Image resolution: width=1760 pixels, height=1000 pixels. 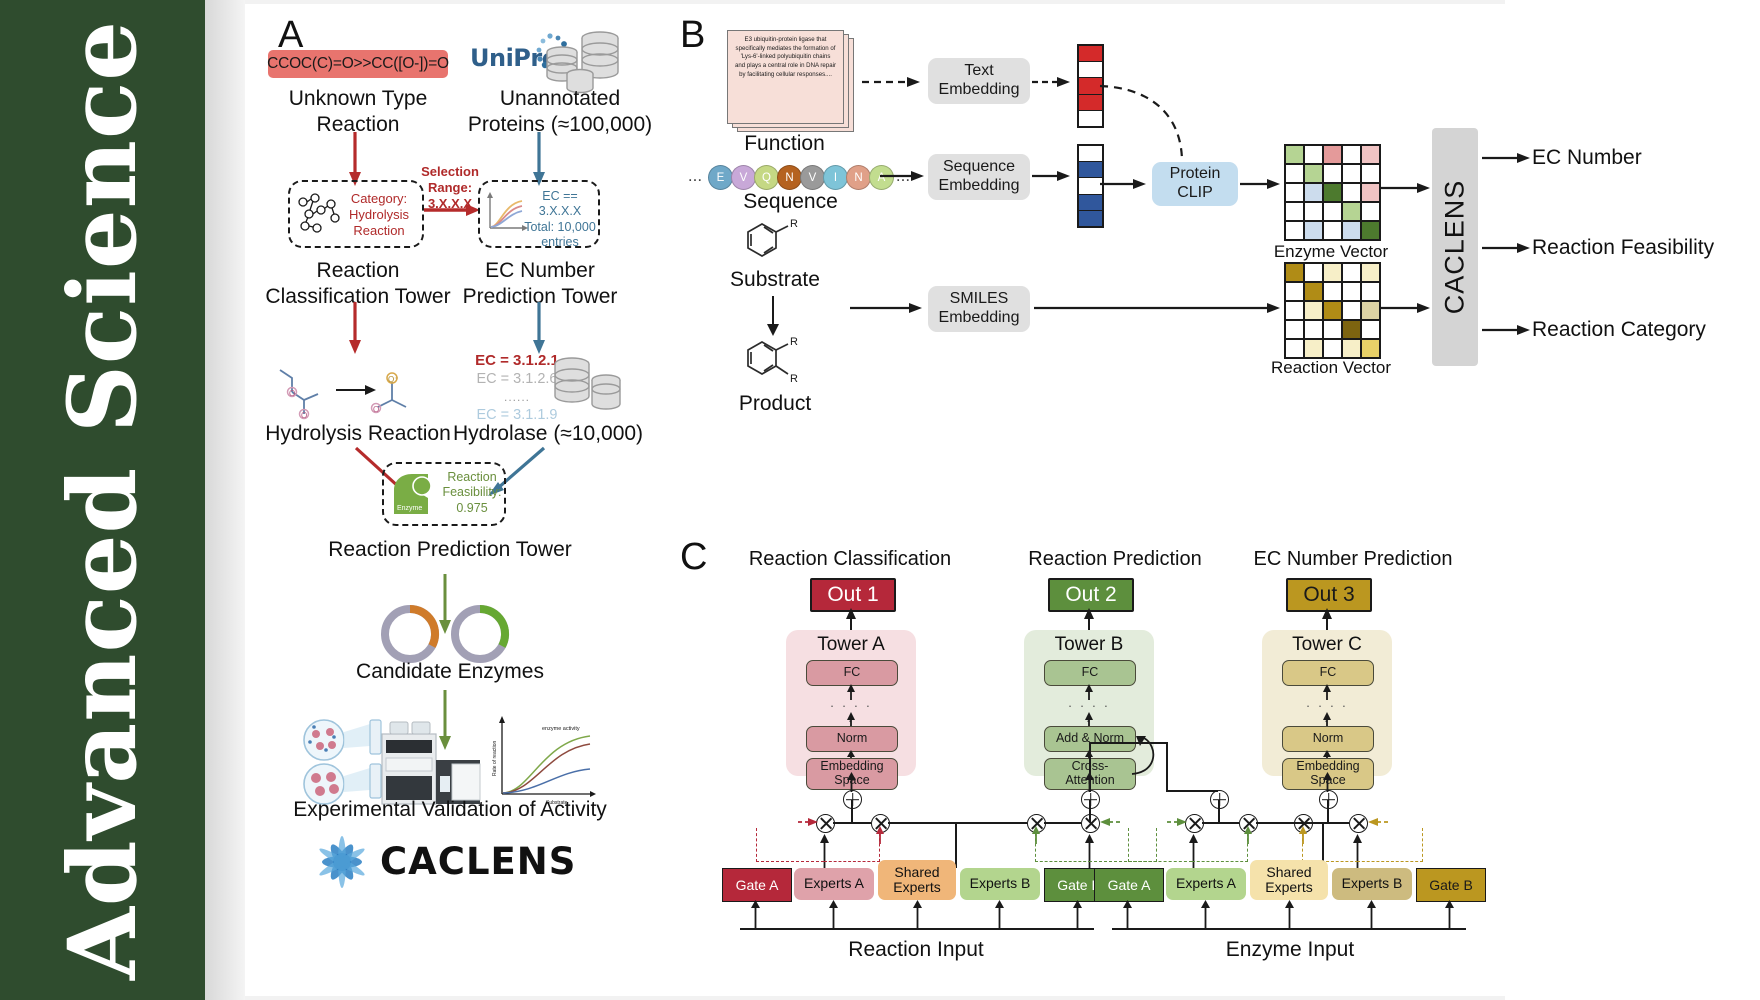 What do you see at coordinates (773, 316) in the screenshot?
I see `arrow-substrate-to-product` at bounding box center [773, 316].